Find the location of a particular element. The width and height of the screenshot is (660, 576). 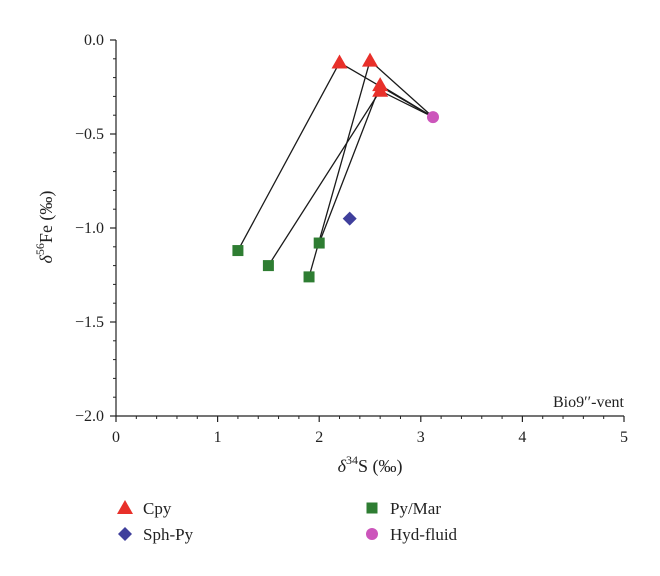

y-tick-label: −1.0 is located at coordinates (89, 228).